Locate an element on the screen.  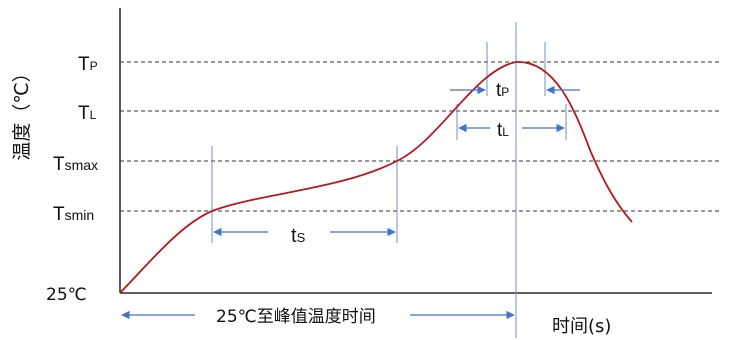
x-axis-title: 时间(s) is located at coordinates (581, 326).